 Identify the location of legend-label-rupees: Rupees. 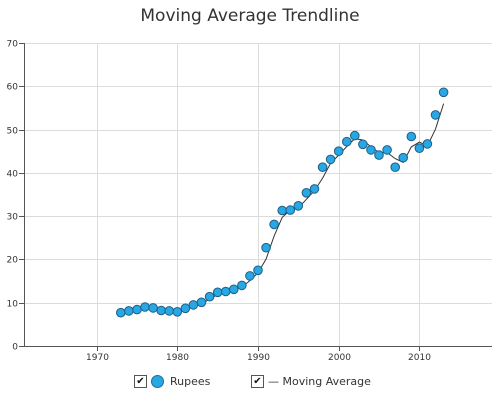
(190, 381).